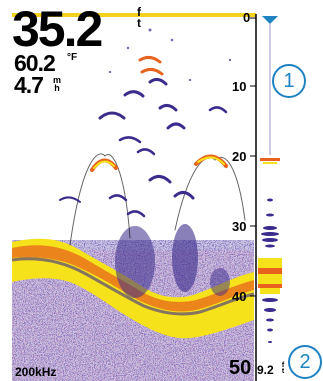 This screenshot has width=323, height=381. Describe the element at coordinates (265, 370) in the screenshot. I see `flasher-depth-readout: 9.2` at that location.